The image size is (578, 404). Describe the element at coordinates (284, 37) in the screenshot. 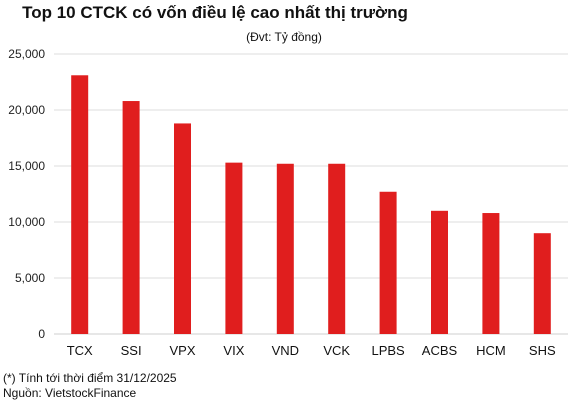

I see `chart-subtitle: (Đvt: Tỷ đồng)` at that location.